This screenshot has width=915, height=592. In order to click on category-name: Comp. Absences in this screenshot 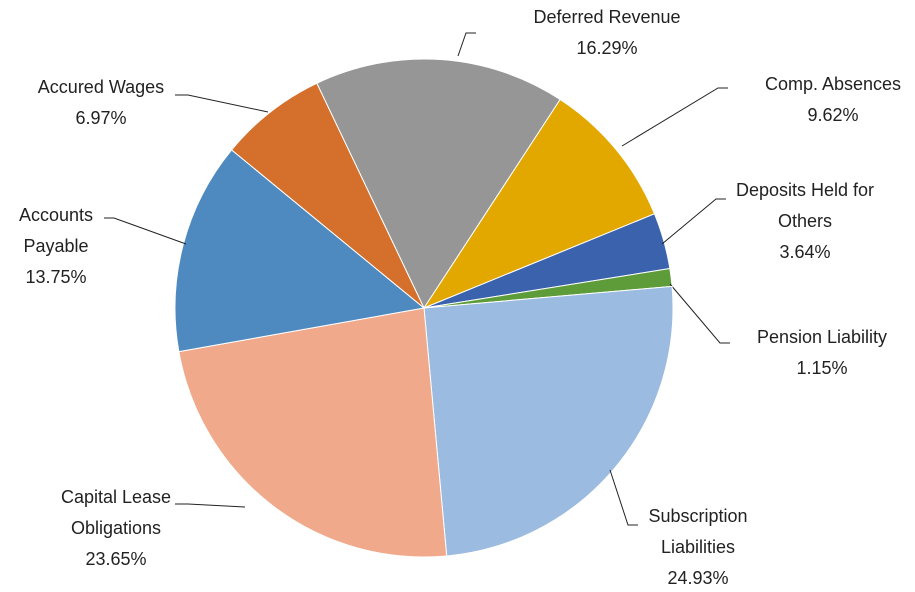, I will do `click(833, 84)`.